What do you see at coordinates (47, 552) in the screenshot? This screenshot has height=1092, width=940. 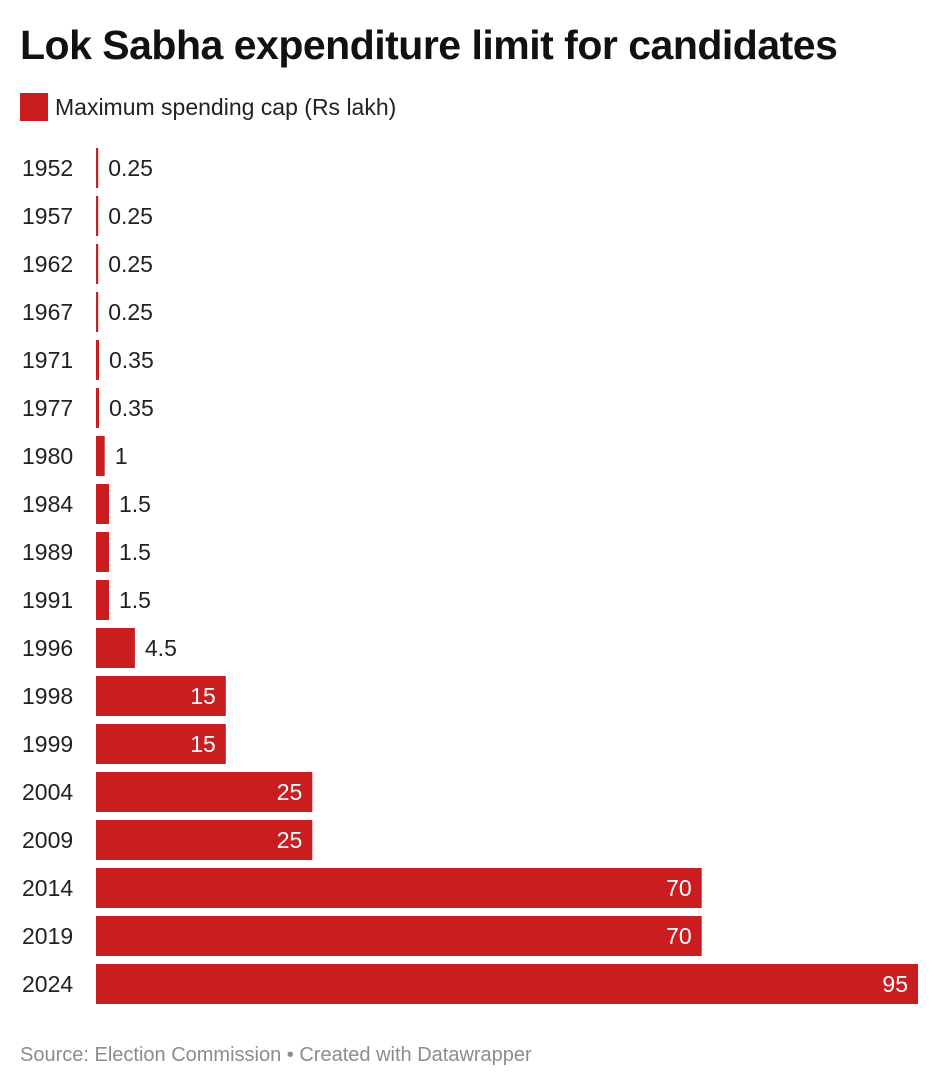 I see `year-label: 1989` at bounding box center [47, 552].